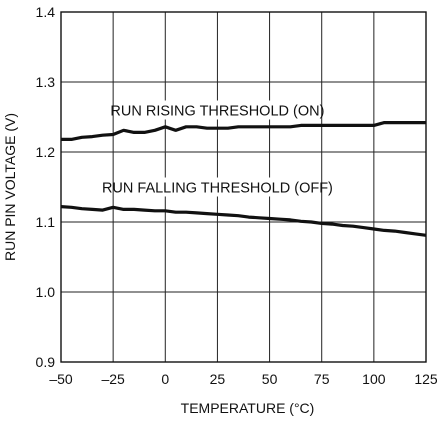  I want to click on x-tick-label: 125, so click(425, 379).